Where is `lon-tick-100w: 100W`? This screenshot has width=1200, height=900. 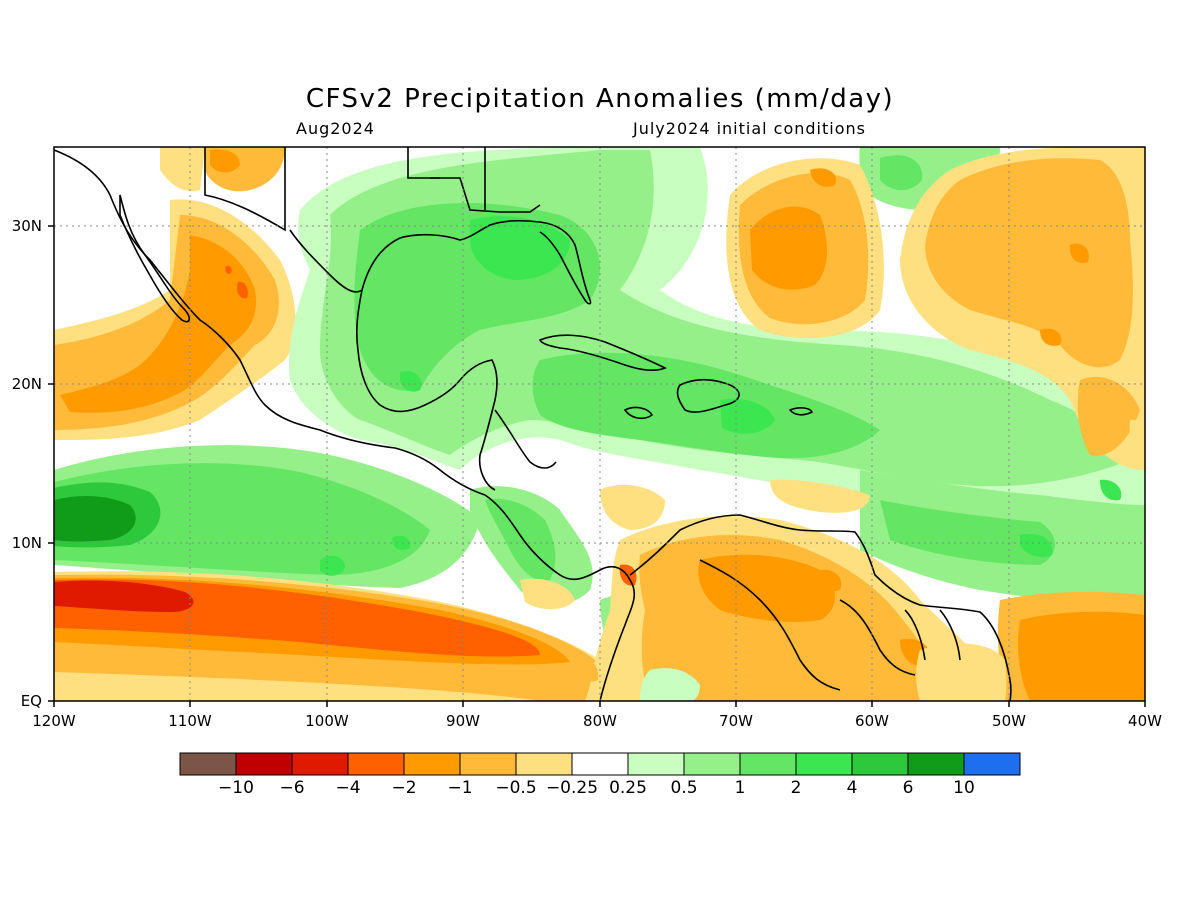 lon-tick-100w: 100W is located at coordinates (327, 721).